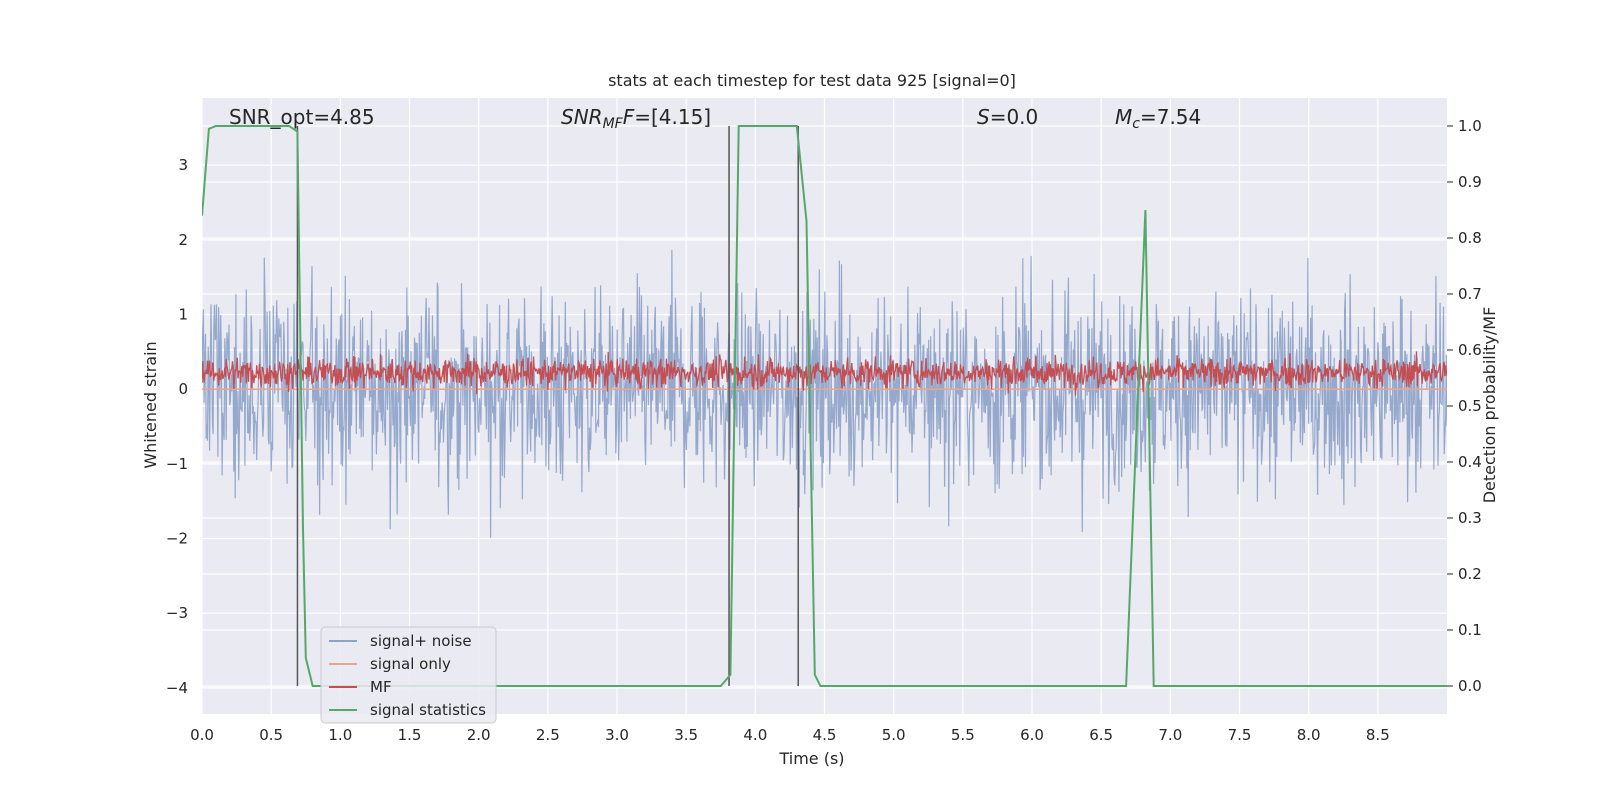 The width and height of the screenshot is (1600, 800). I want to click on x-tick-label: 0.0, so click(202, 735).